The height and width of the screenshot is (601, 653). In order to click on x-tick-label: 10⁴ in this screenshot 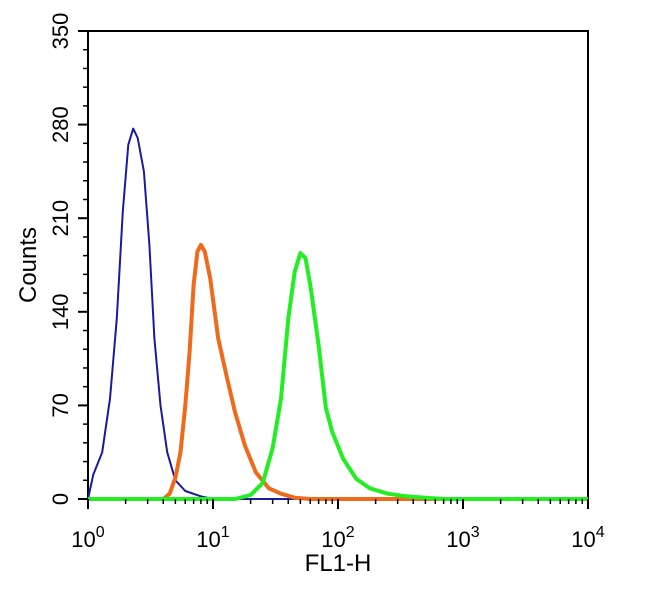, I will do `click(587, 538)`.